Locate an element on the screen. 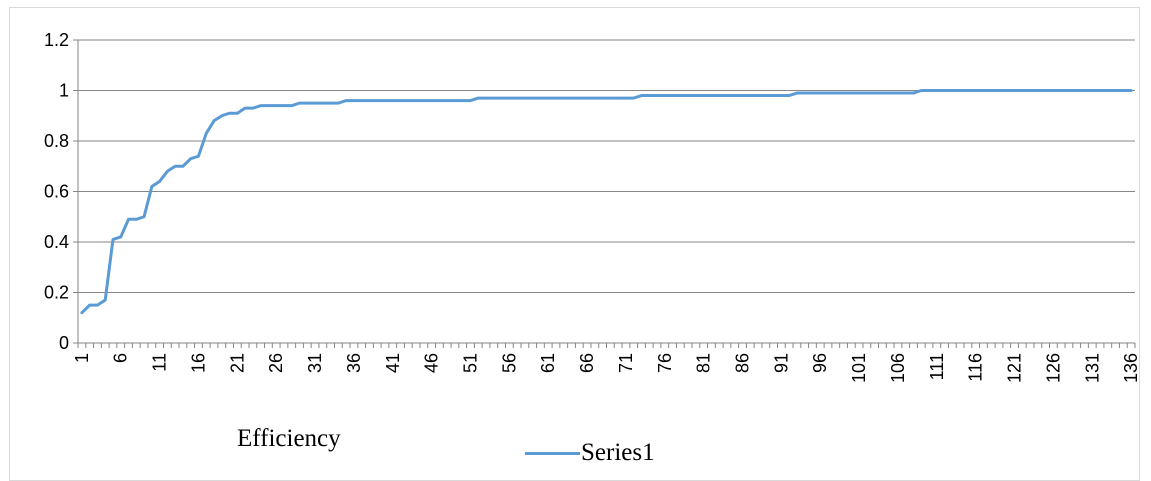 This screenshot has width=1151, height=481. x-tick-label-13: 66 is located at coordinates (587, 363).